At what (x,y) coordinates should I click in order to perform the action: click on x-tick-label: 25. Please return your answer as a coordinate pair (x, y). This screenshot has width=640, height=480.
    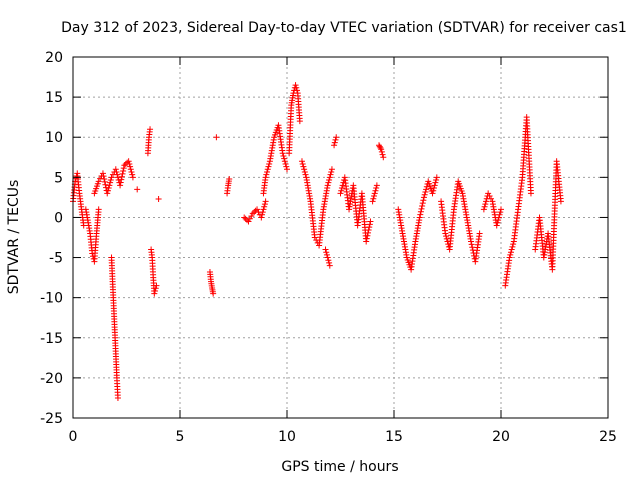
    Looking at the image, I should click on (608, 437).